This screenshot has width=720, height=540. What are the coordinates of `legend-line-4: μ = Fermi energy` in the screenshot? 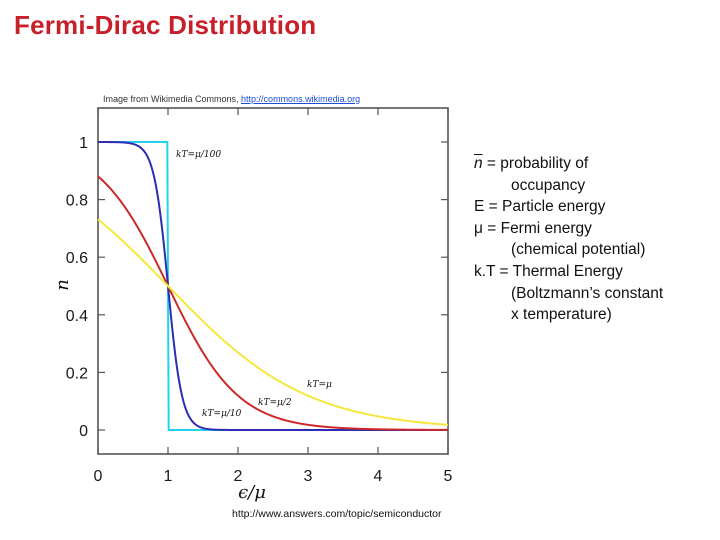 It's located at (533, 228).